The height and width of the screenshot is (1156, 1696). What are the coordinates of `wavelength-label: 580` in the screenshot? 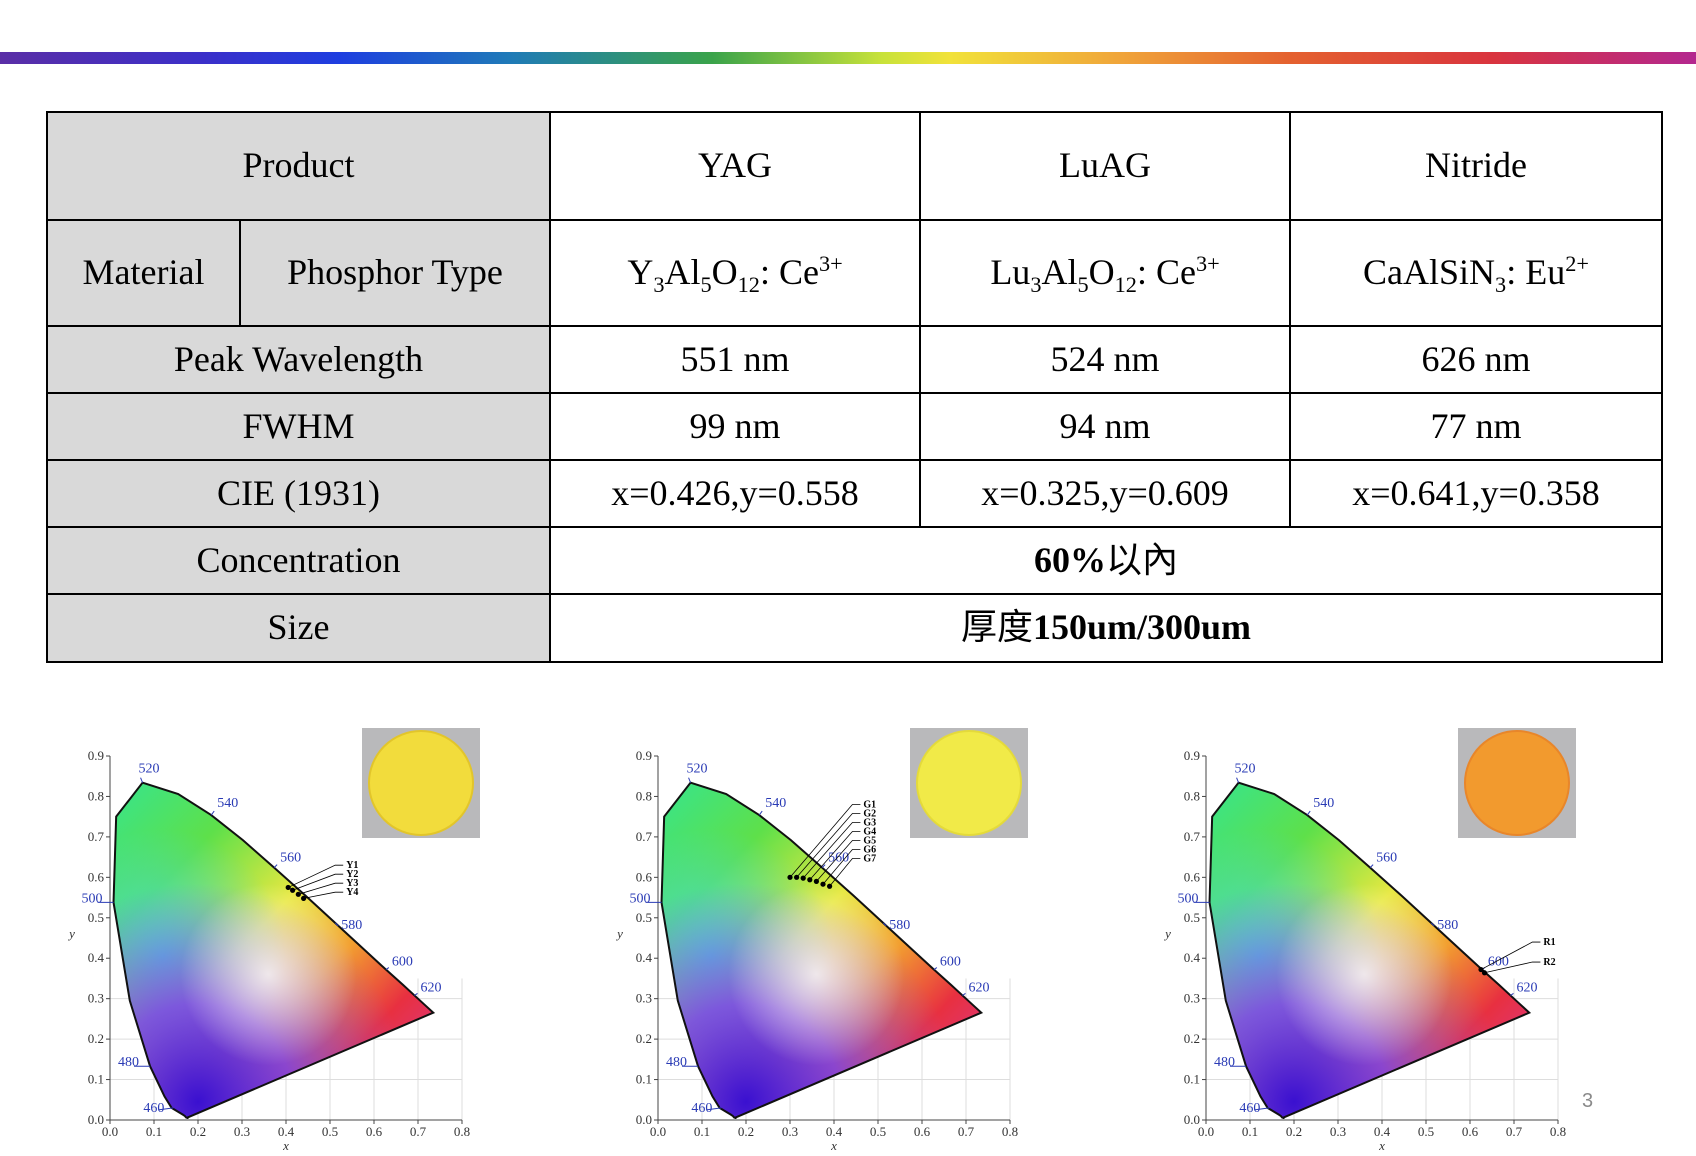 It's located at (351, 925).